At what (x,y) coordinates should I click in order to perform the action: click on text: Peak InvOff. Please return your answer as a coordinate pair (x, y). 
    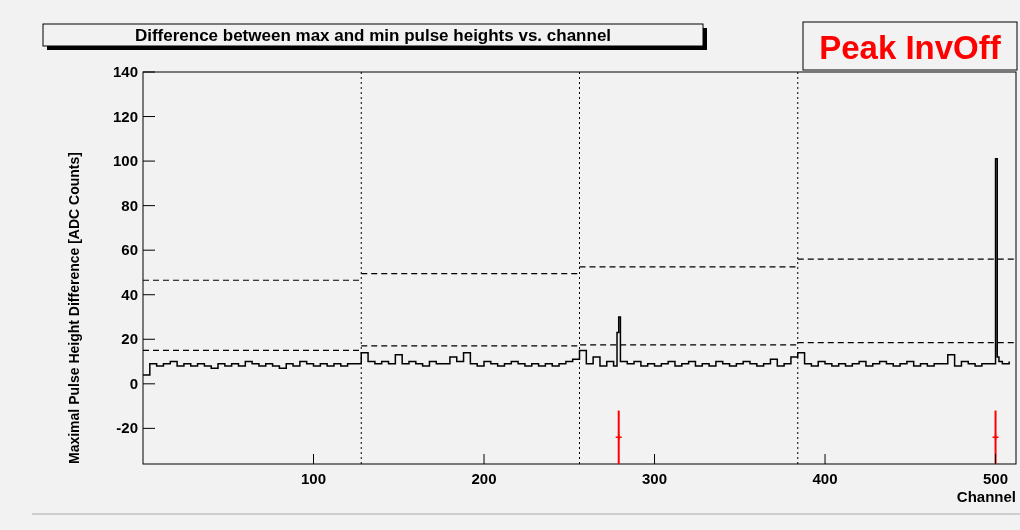
    Looking at the image, I should click on (910, 47).